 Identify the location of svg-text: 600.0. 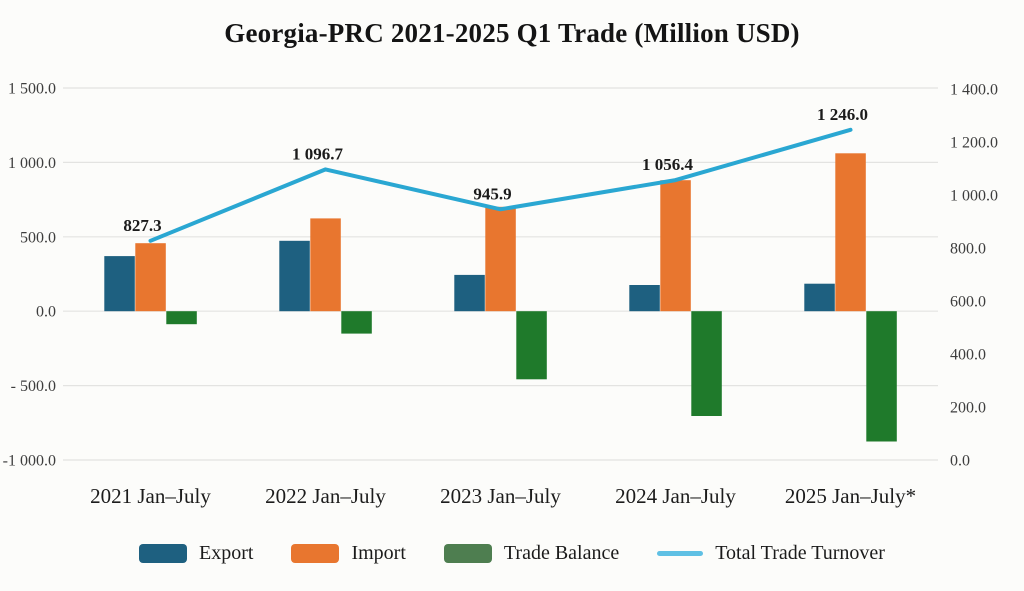
(968, 302).